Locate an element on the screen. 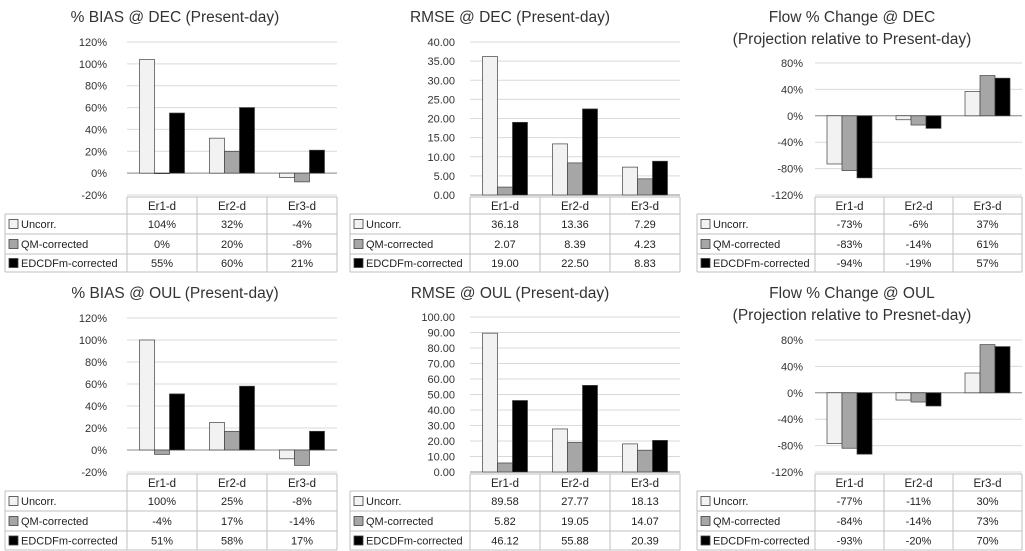 The height and width of the screenshot is (551, 1025). y-tick-label: 50.00 is located at coordinates (441, 396).